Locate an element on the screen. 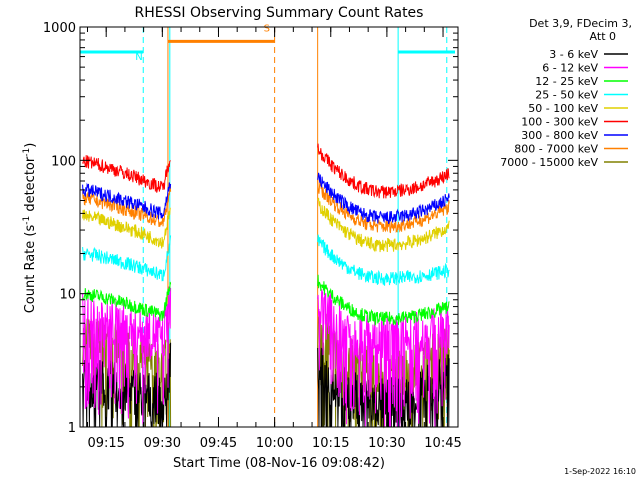 This screenshot has width=640, height=480. legend-label: 25 - 50 keV is located at coordinates (566, 95).